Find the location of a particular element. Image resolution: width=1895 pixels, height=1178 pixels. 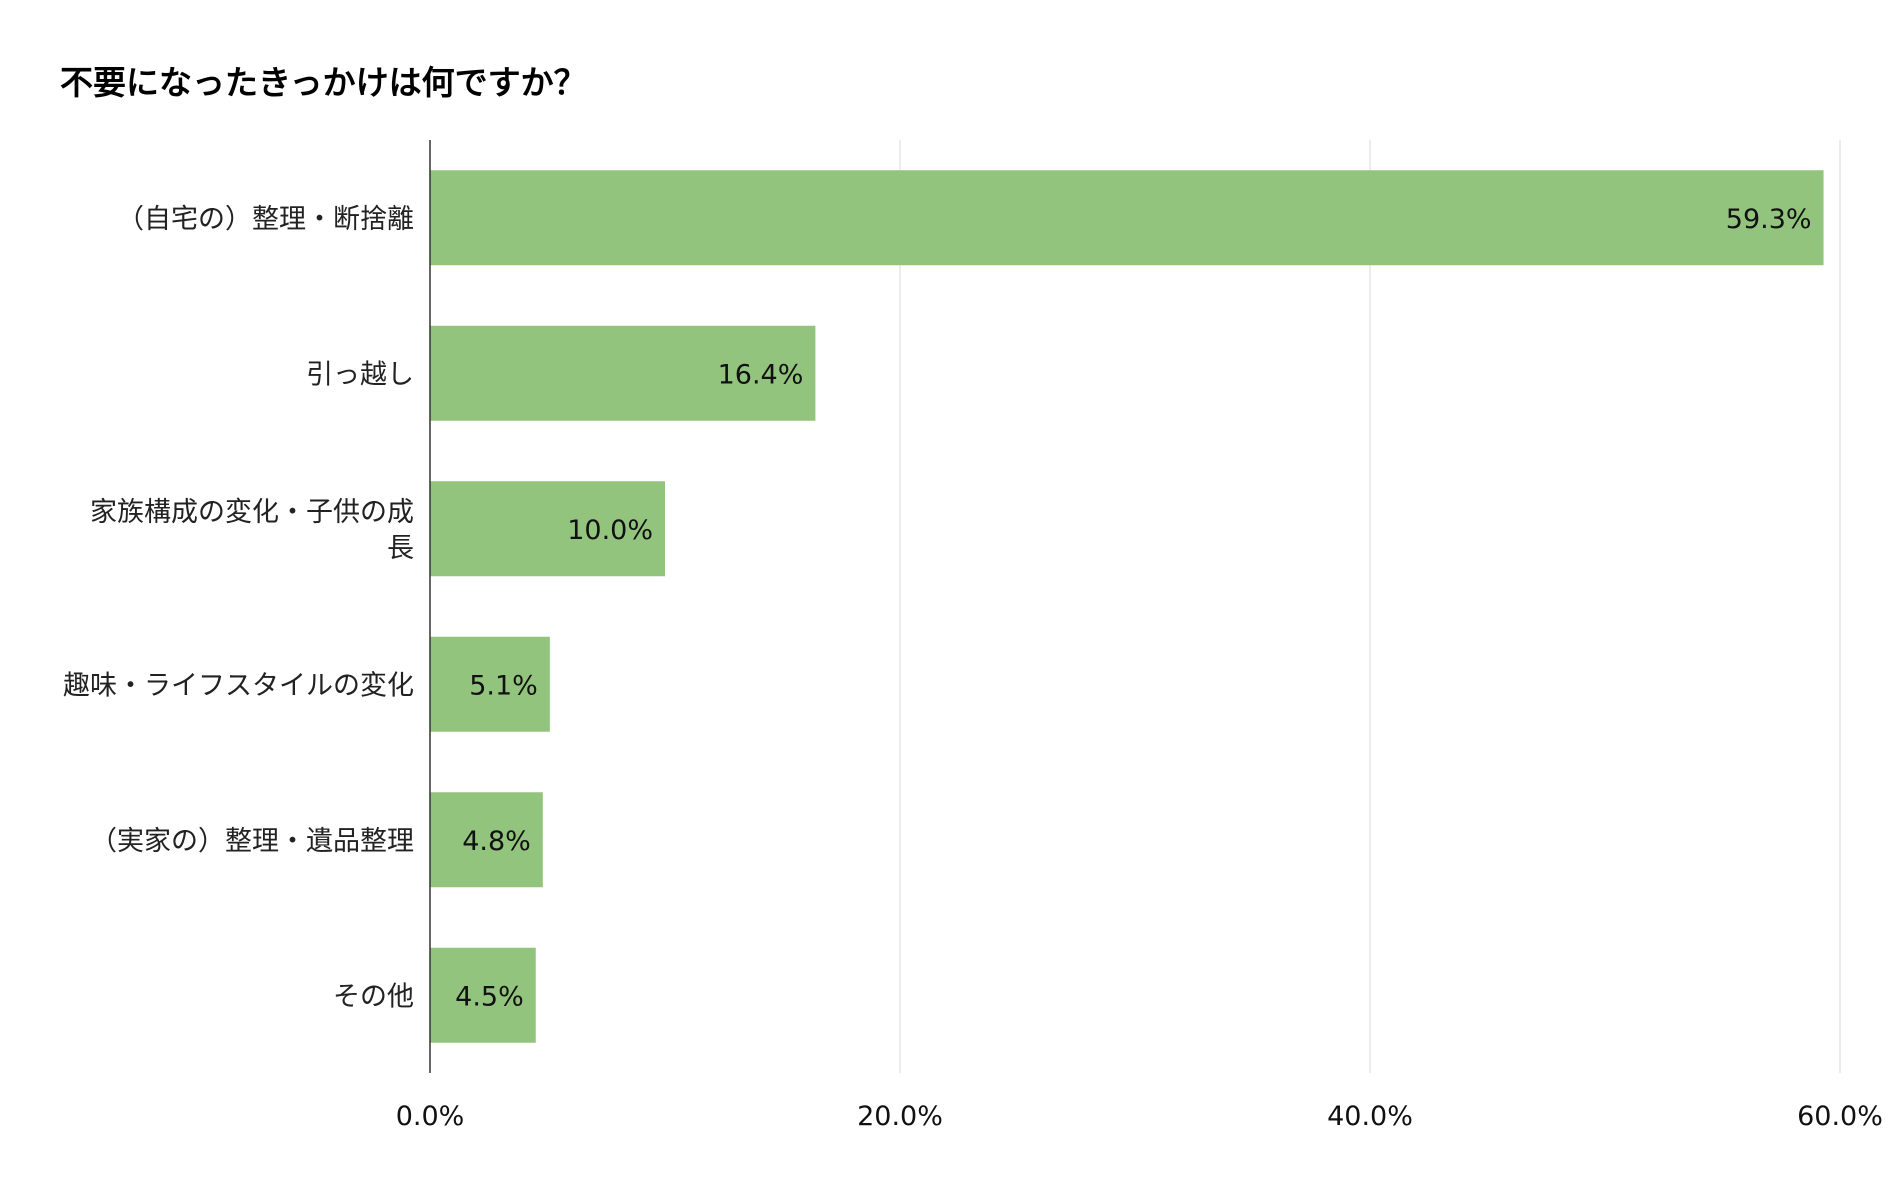

x-tick-label-2: 40.0% is located at coordinates (1370, 1116).